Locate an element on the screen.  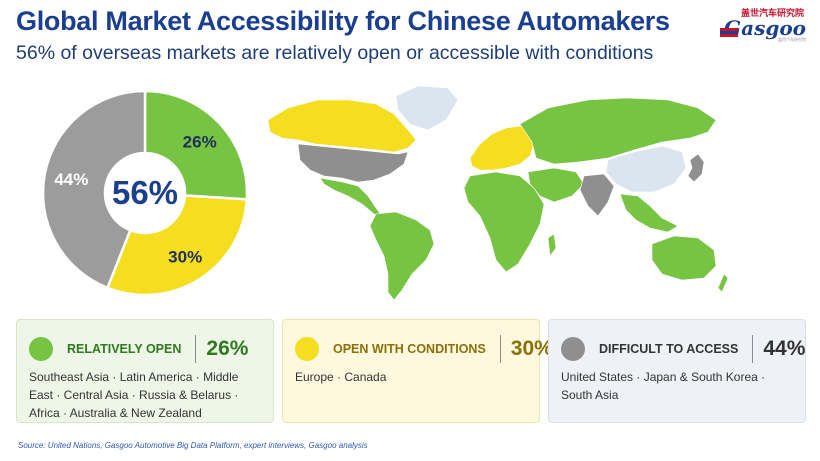
donut-slice-label-2: 44% is located at coordinates (71, 179).